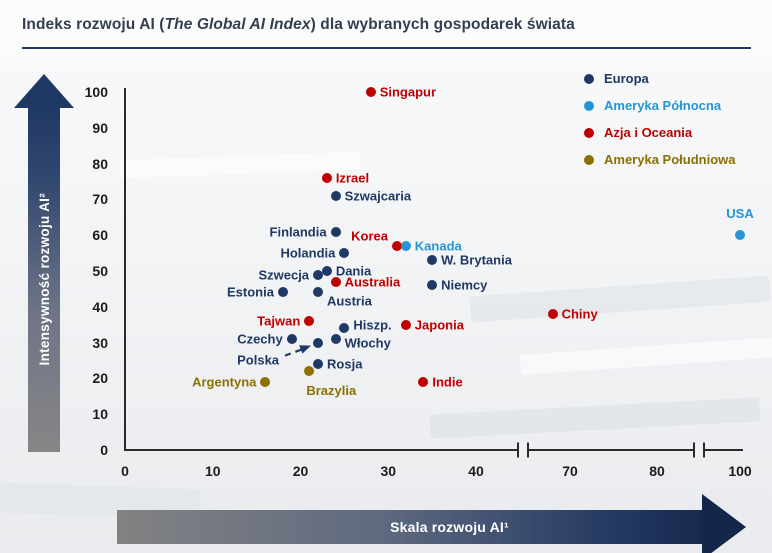 The image size is (772, 553). I want to click on y-tick-label: 40, so click(100, 306).